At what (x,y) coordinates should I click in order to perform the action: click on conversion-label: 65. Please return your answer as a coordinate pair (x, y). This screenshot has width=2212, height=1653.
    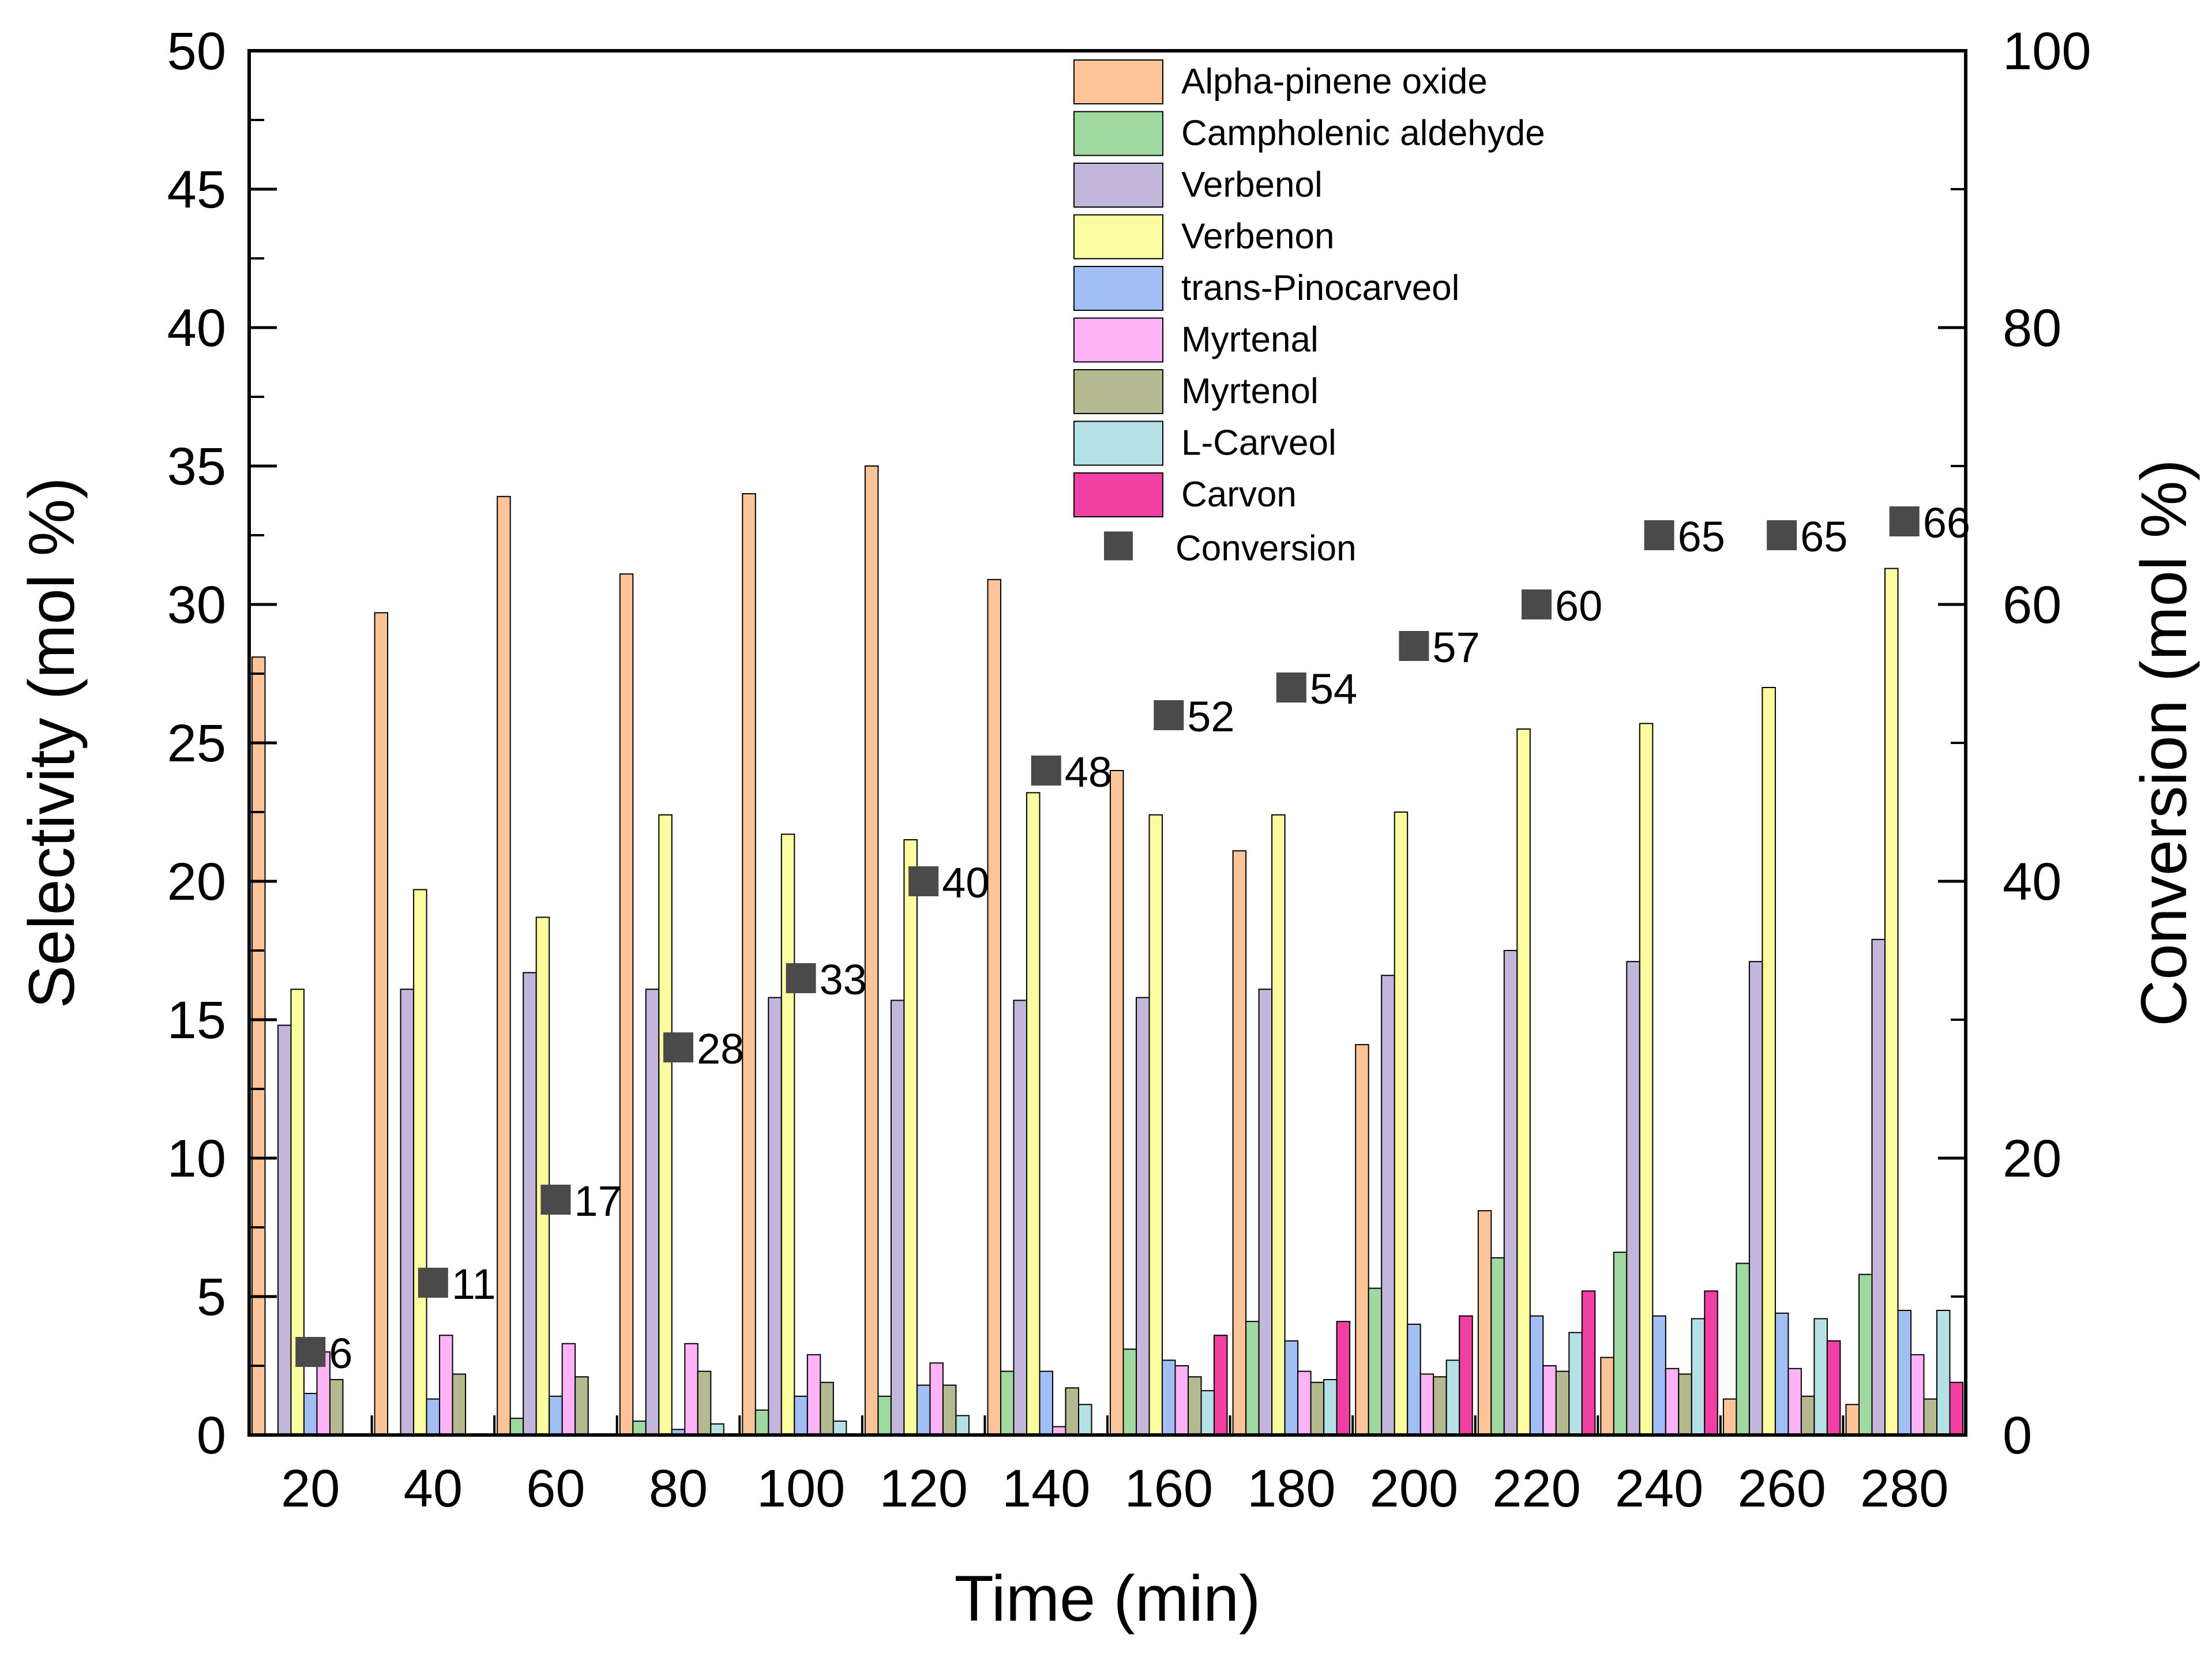
    Looking at the image, I should click on (1702, 537).